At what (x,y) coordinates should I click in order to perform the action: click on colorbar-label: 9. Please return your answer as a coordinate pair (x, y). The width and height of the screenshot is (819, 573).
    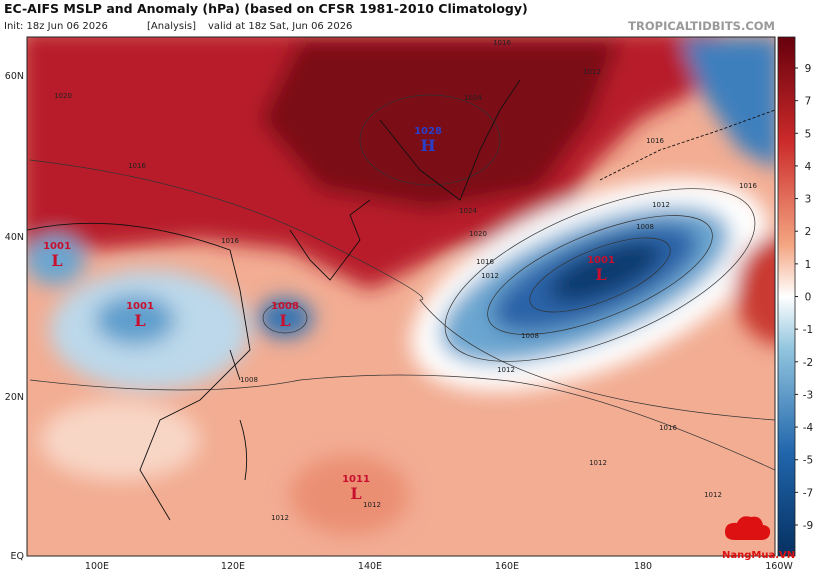
    Looking at the image, I should click on (808, 69).